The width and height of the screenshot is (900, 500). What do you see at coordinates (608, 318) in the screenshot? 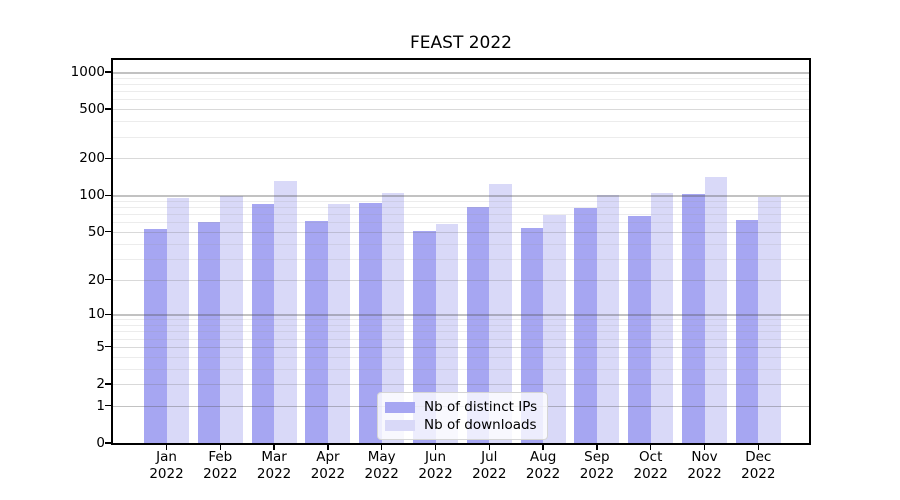
I see `bar-downloads-sep` at bounding box center [608, 318].